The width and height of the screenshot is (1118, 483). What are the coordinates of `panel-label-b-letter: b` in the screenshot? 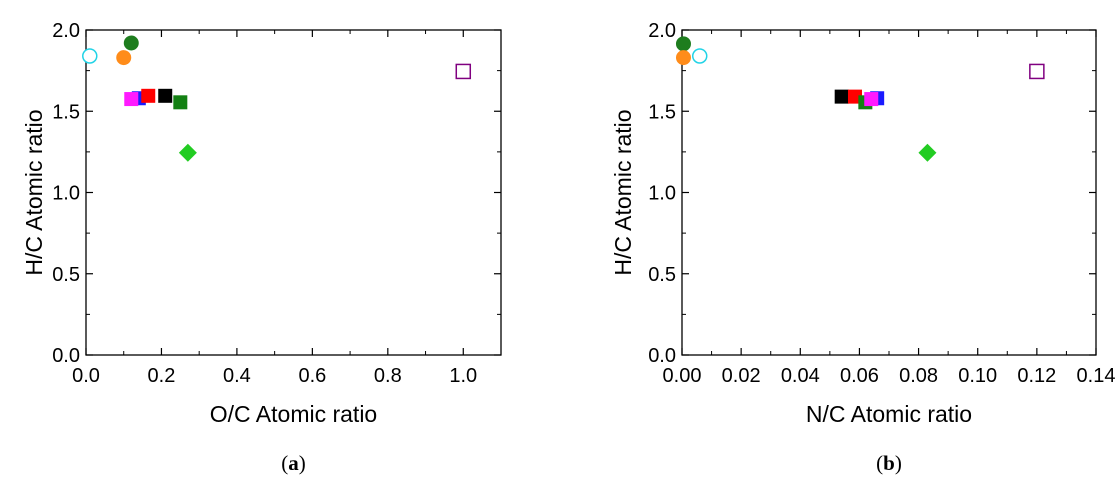 It's located at (889, 463).